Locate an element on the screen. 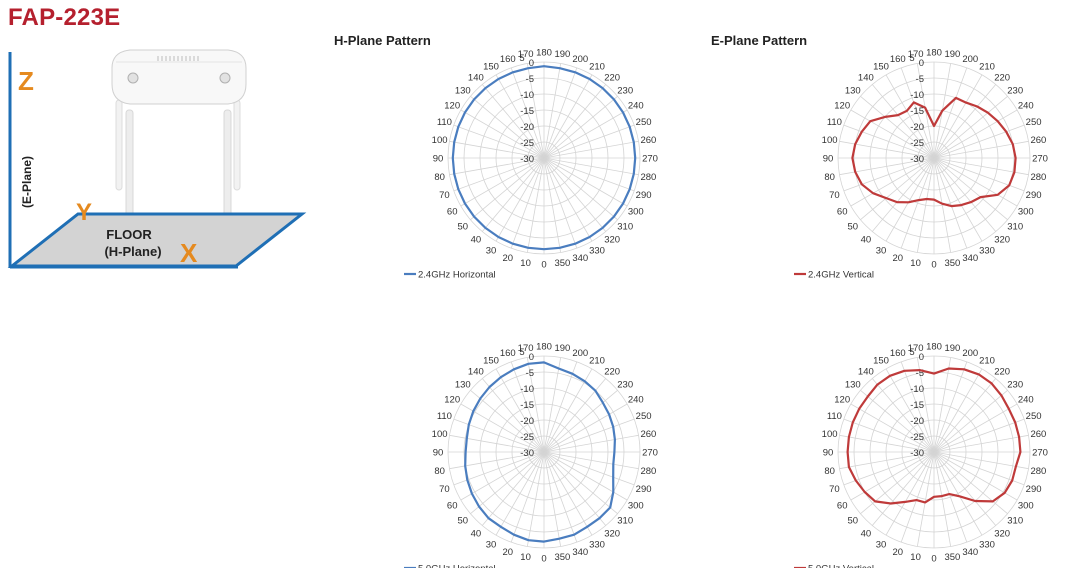 This screenshot has height=568, width=1071. legend-label: 2.4GHz Horizontal is located at coordinates (457, 275).